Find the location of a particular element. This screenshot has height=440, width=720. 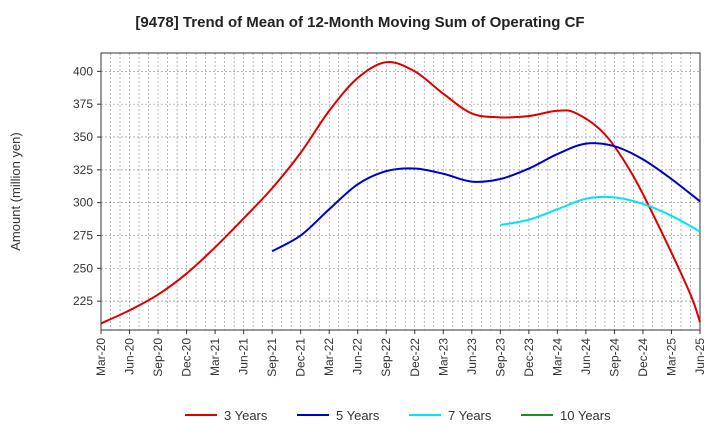

x-tick-label: Mar-21 is located at coordinates (215, 357).